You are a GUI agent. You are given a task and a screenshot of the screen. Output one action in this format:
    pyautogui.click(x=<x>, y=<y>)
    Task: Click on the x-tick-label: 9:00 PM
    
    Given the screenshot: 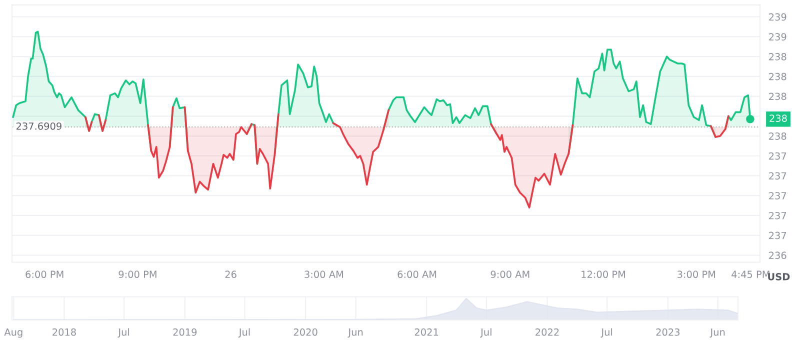 What is the action you would take?
    pyautogui.click(x=137, y=274)
    